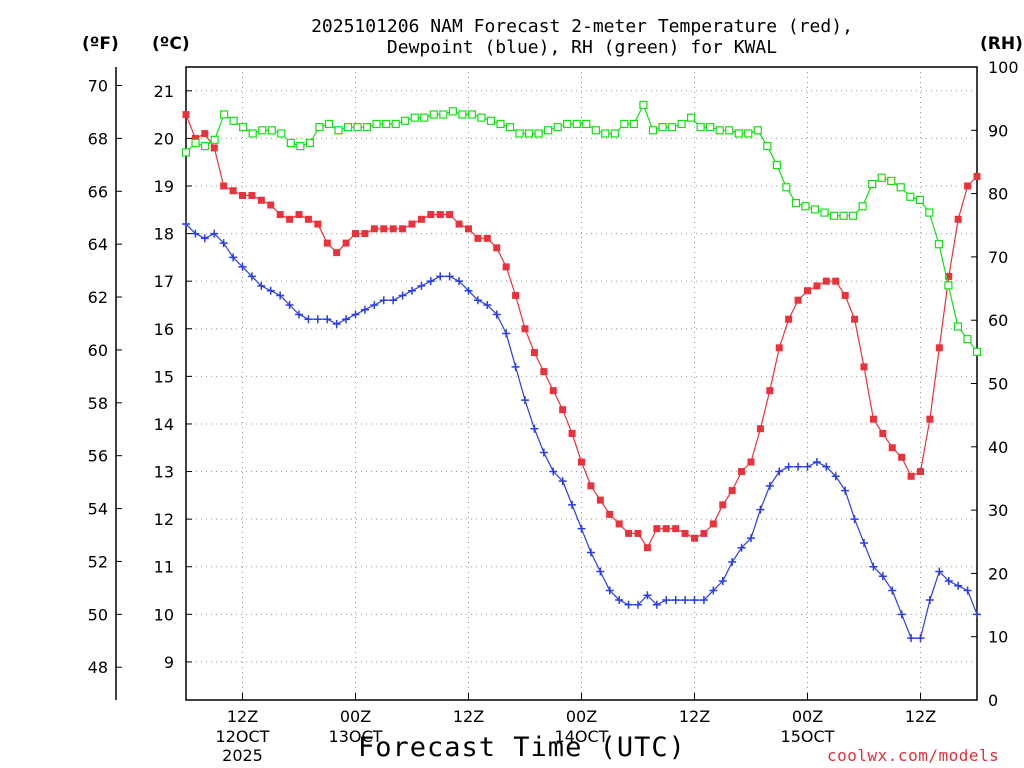 This screenshot has width=1024, height=768. What do you see at coordinates (998, 637) in the screenshot?
I see `rh-tick-label: 10` at bounding box center [998, 637].